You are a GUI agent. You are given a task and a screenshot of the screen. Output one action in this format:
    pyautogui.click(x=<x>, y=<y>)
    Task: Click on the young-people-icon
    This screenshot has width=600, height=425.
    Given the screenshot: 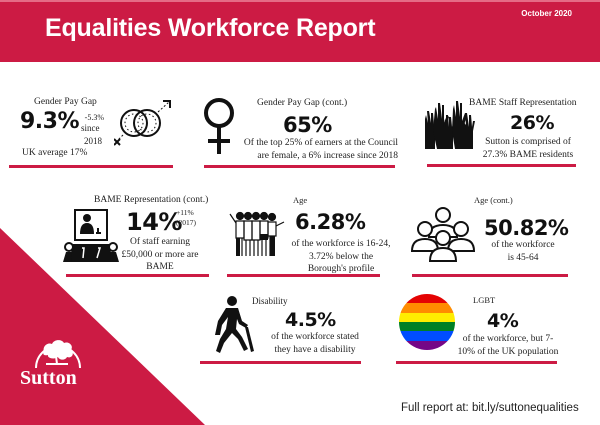 What is the action you would take?
    pyautogui.click(x=257, y=235)
    